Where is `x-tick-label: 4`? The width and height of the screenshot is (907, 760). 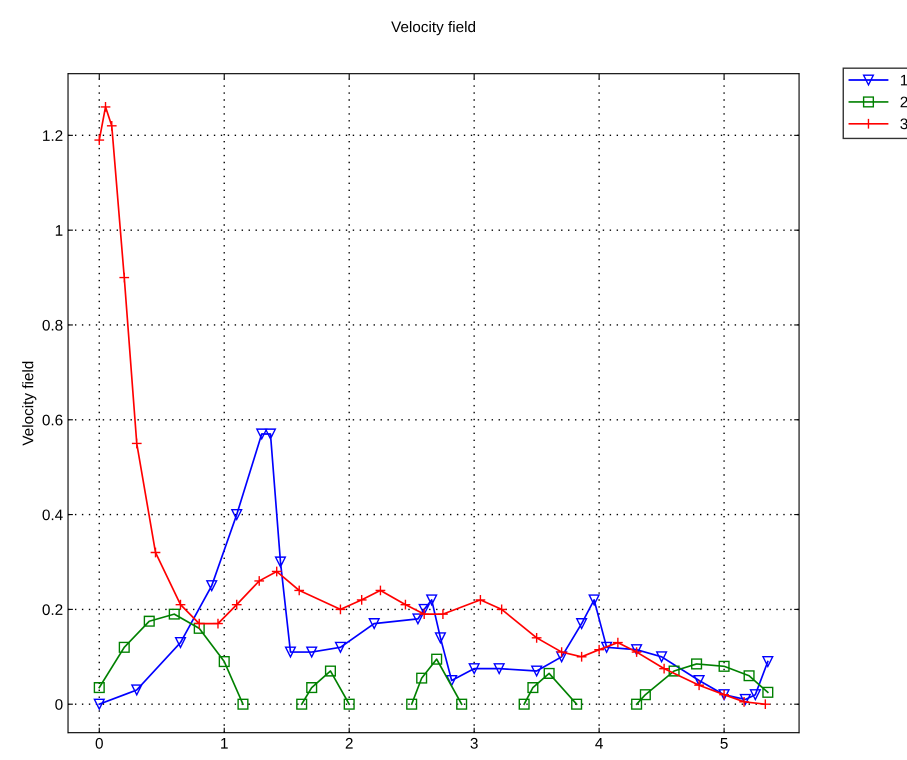 x-tick-label: 4 is located at coordinates (599, 743).